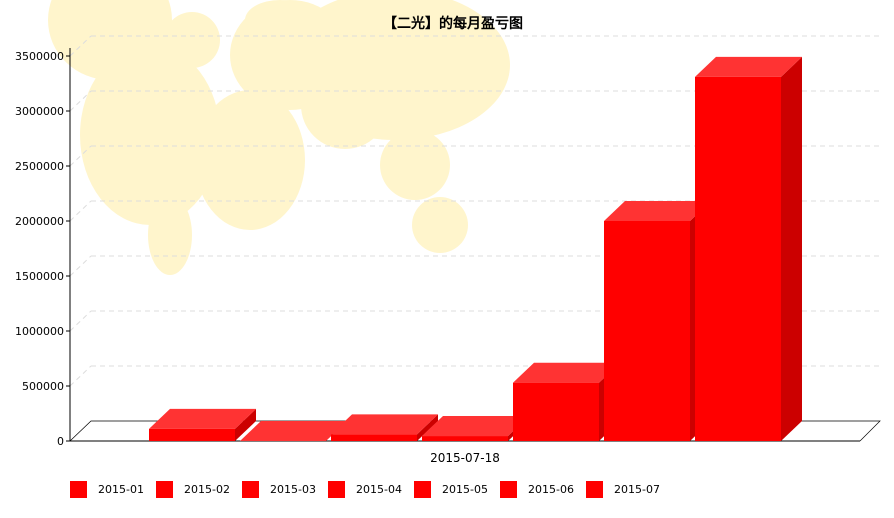  What do you see at coordinates (551, 489) in the screenshot?
I see `legend-label: 2015-06` at bounding box center [551, 489].